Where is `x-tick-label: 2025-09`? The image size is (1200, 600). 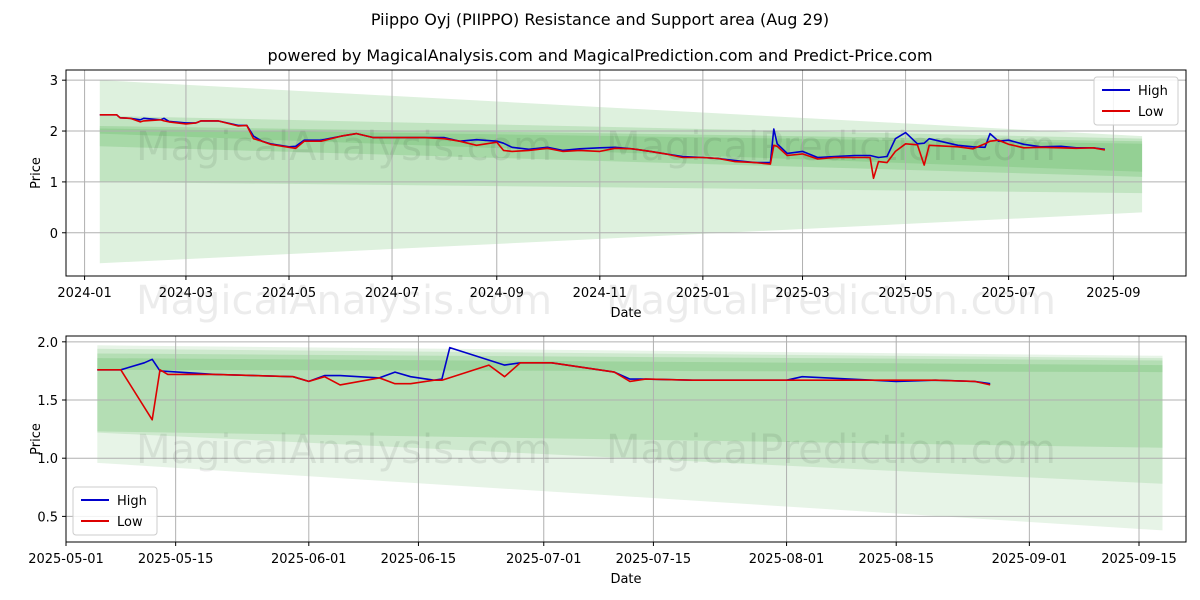
x-tick-label: 2025-09 is located at coordinates (1113, 293).